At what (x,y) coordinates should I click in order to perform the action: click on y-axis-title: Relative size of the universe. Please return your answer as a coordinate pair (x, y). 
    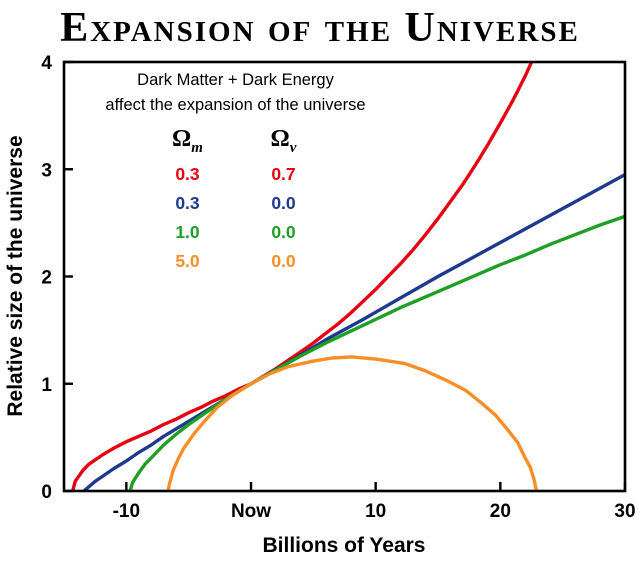
    Looking at the image, I should click on (15, 275).